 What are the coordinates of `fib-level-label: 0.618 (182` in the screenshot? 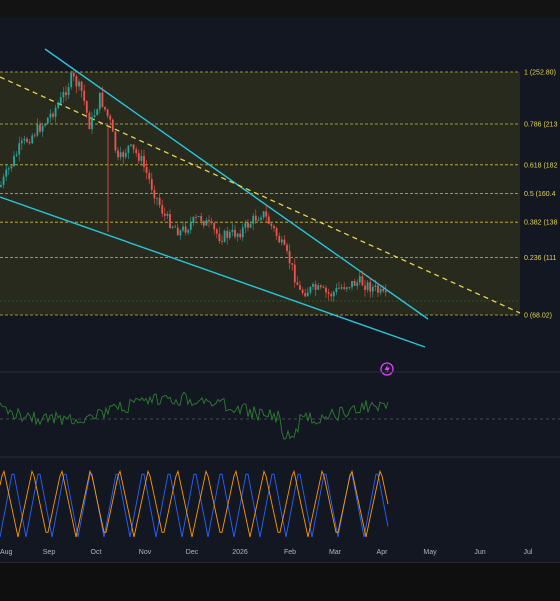 It's located at (541, 165).